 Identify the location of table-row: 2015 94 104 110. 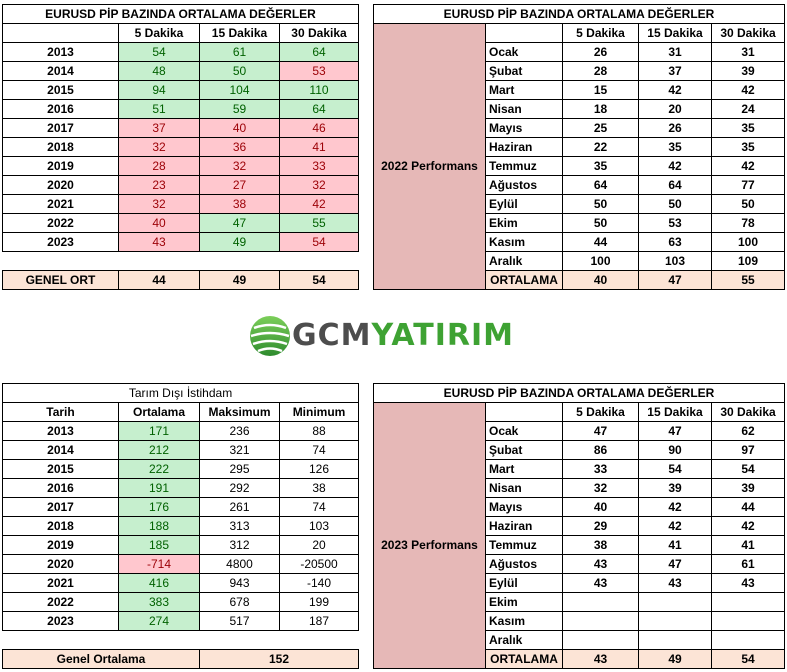
(180, 90).